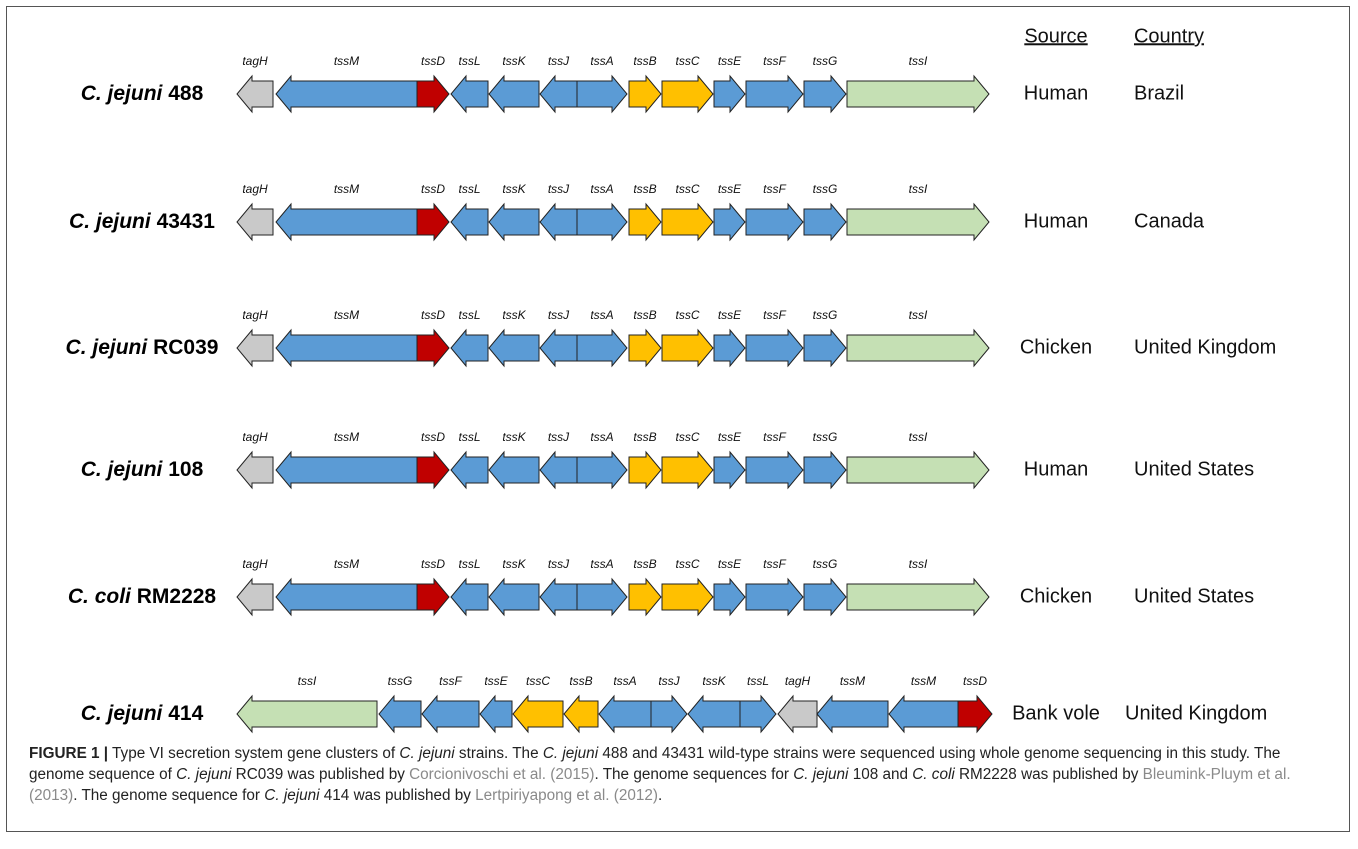  I want to click on caption-text: C. coli, so click(933, 774).